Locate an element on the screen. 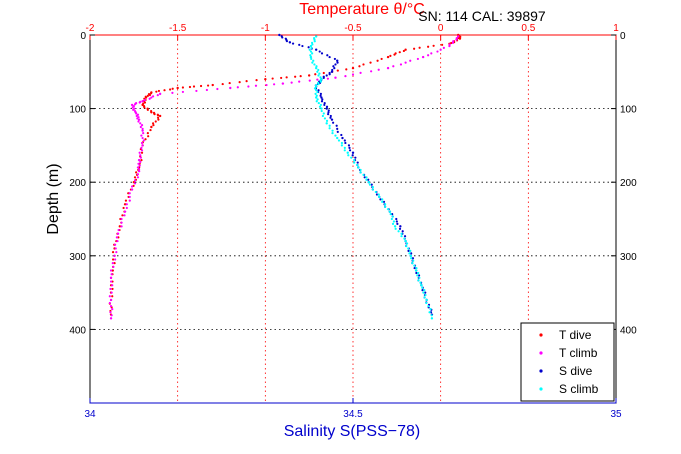  legend-label: S climb is located at coordinates (579, 389).